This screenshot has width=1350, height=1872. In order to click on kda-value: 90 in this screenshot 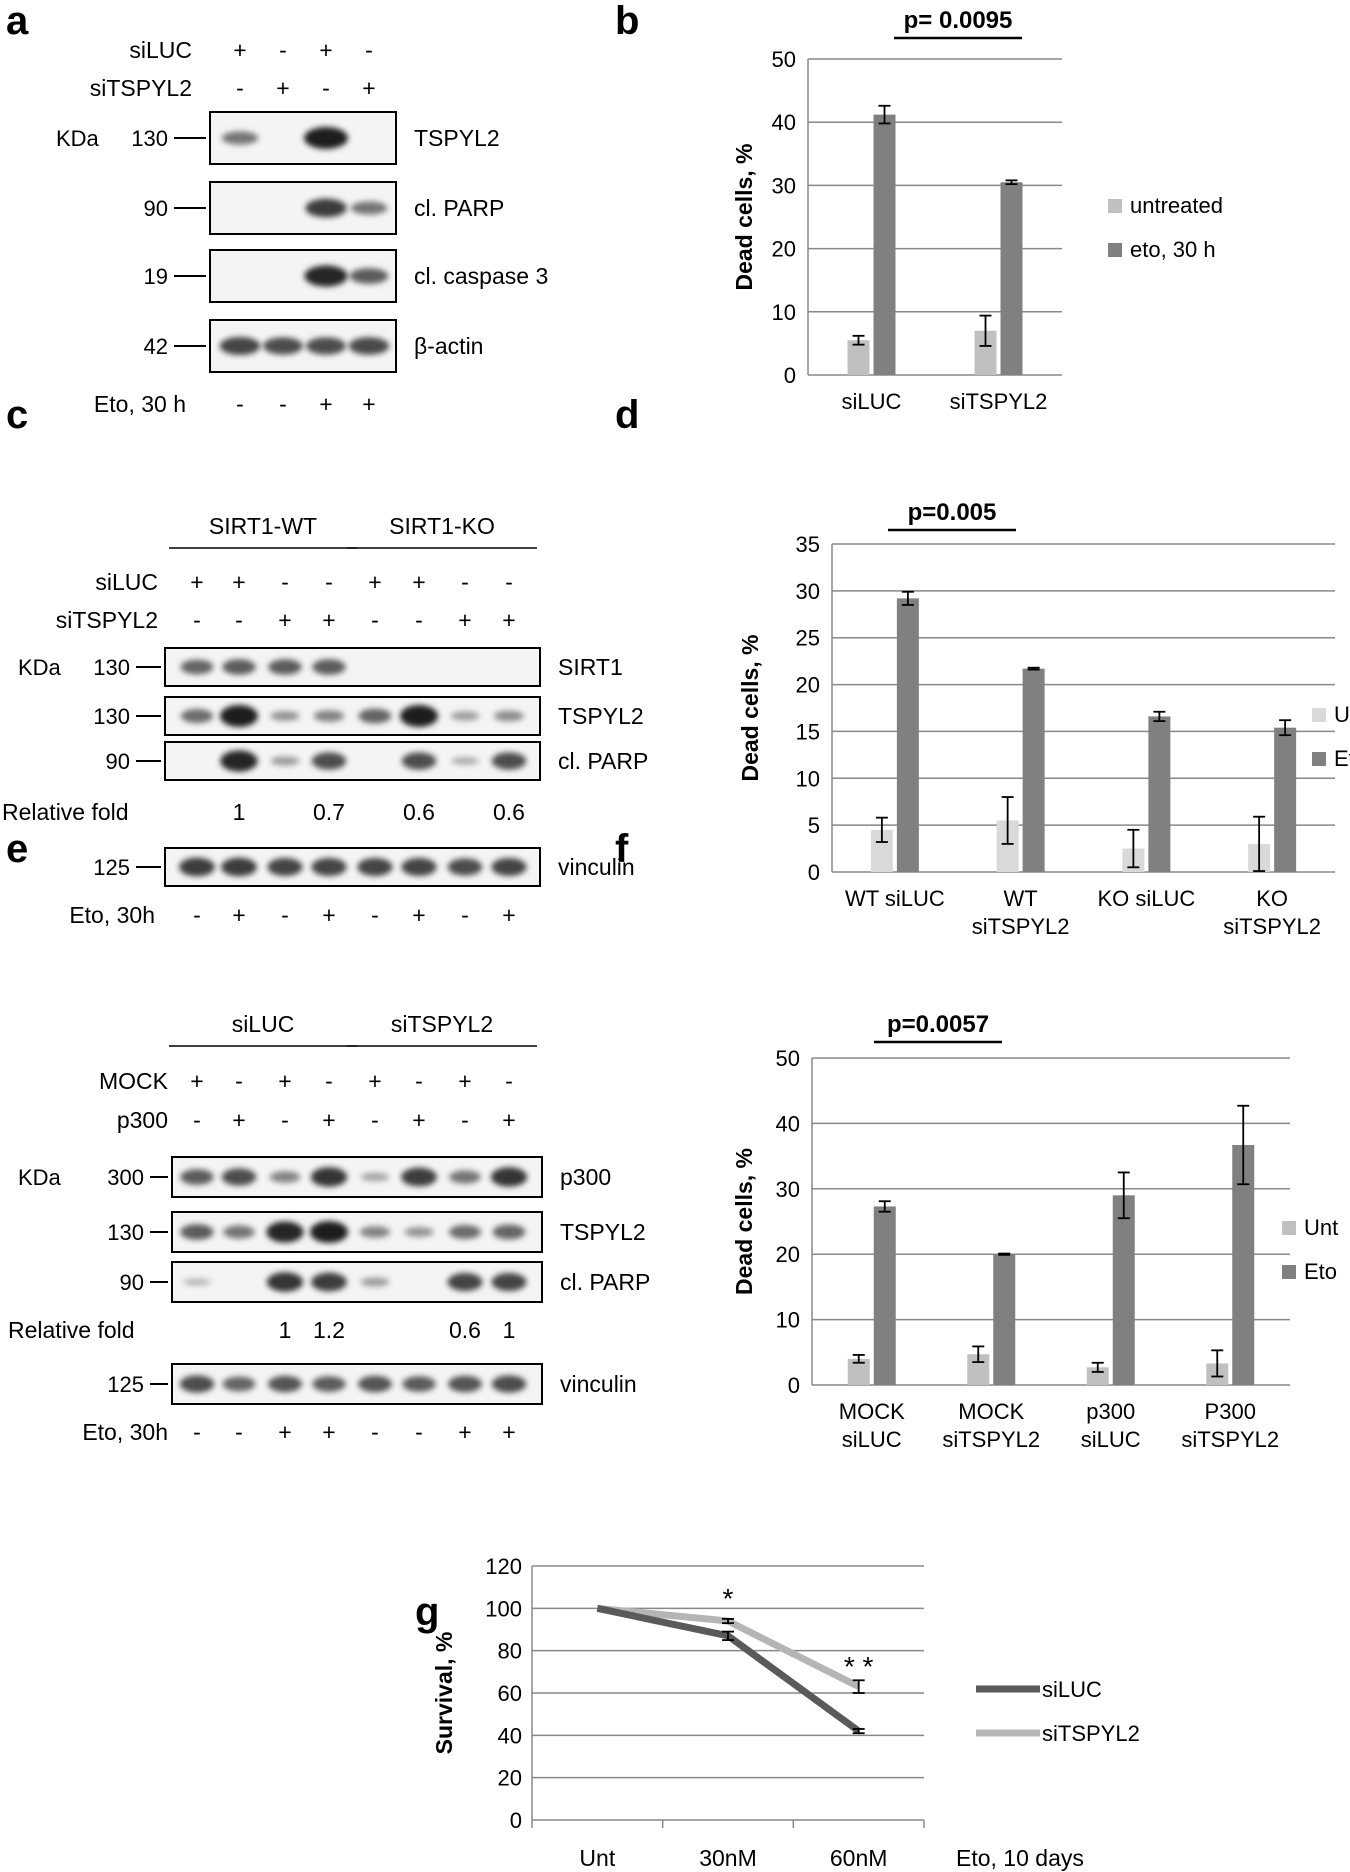, I will do `click(118, 761)`.